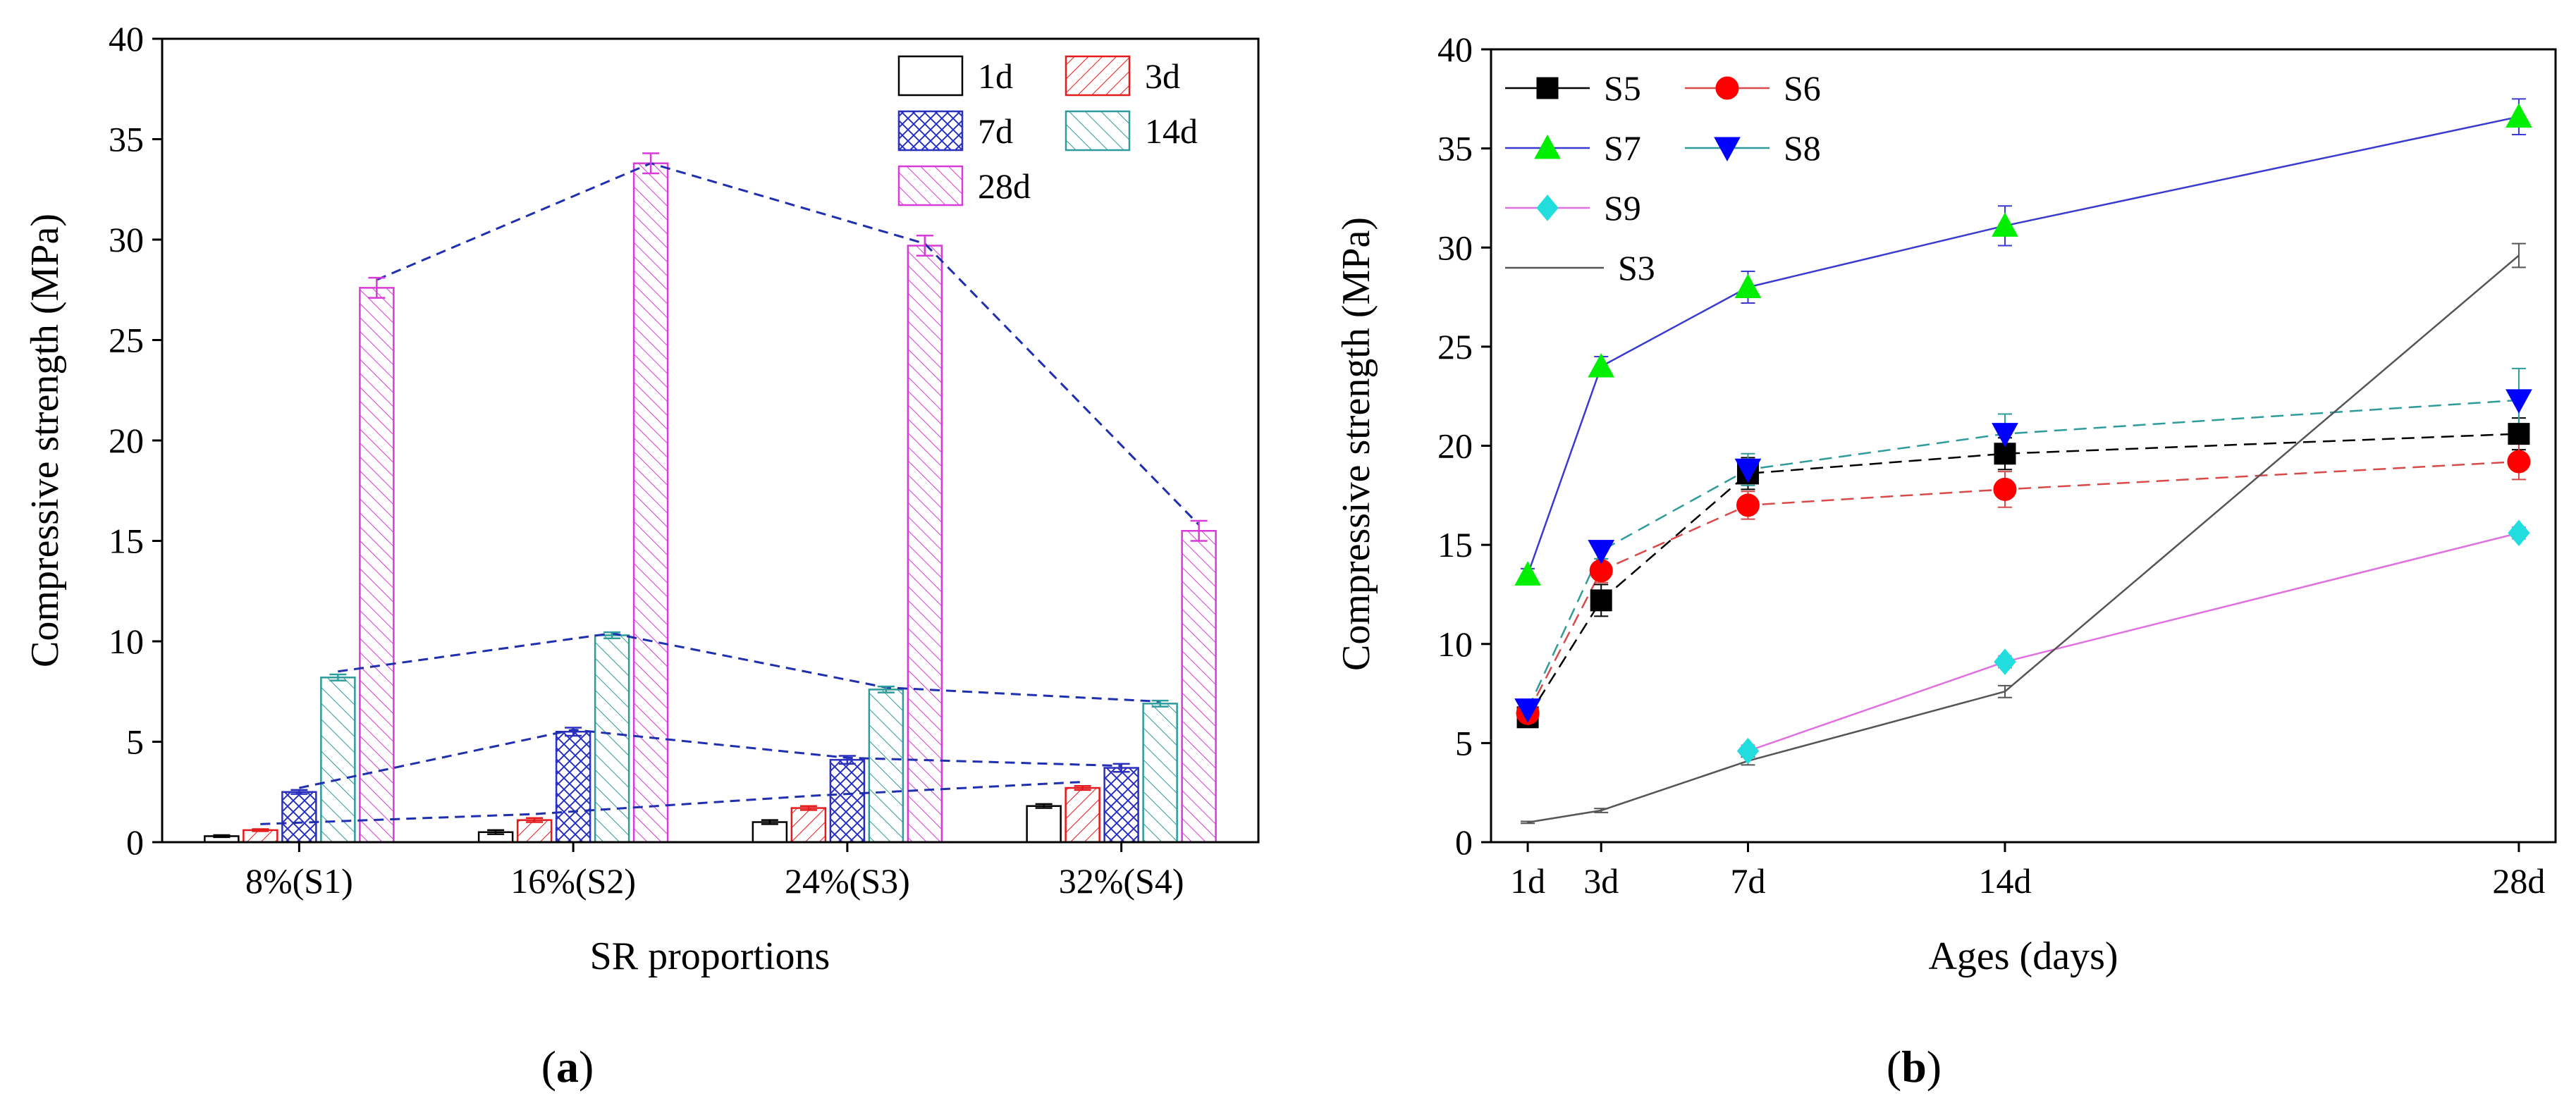 The image size is (2576, 1098). What do you see at coordinates (573, 881) in the screenshot?
I see `panel-a-x-tick-label: 16%(S2)` at bounding box center [573, 881].